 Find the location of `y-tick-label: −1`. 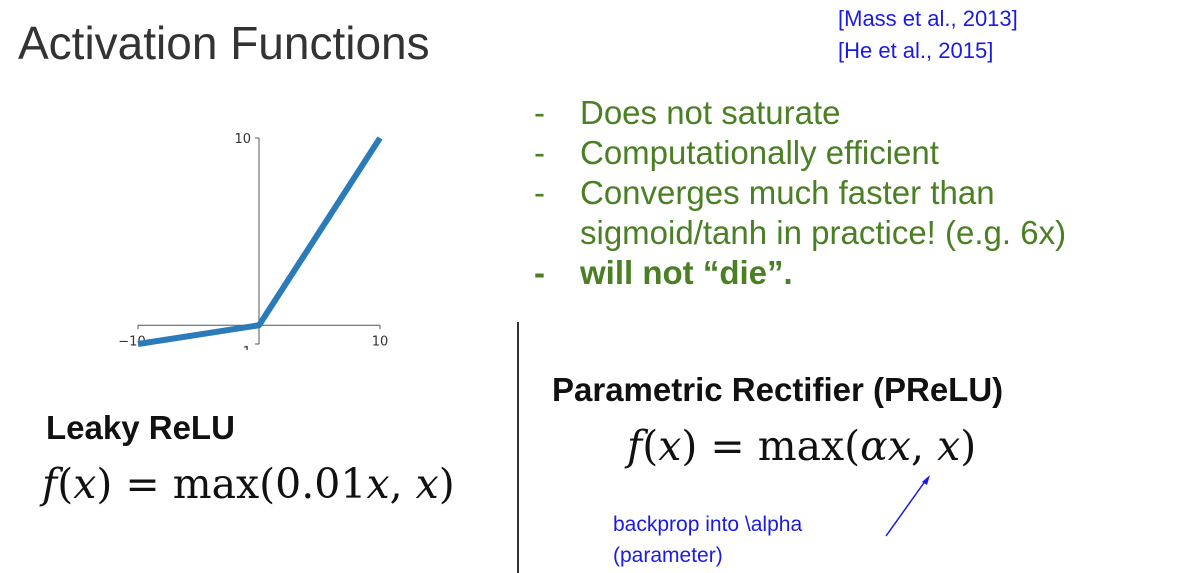

y-tick-label: −1 is located at coordinates (241, 347).